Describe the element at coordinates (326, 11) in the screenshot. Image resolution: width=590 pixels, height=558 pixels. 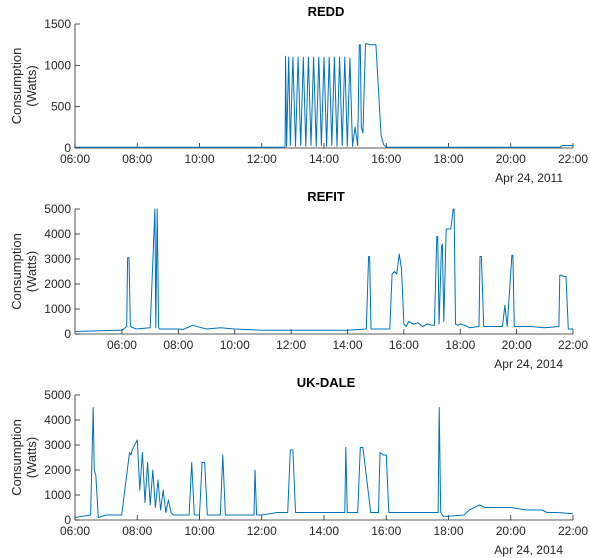
I see `chart-title: REDD` at that location.